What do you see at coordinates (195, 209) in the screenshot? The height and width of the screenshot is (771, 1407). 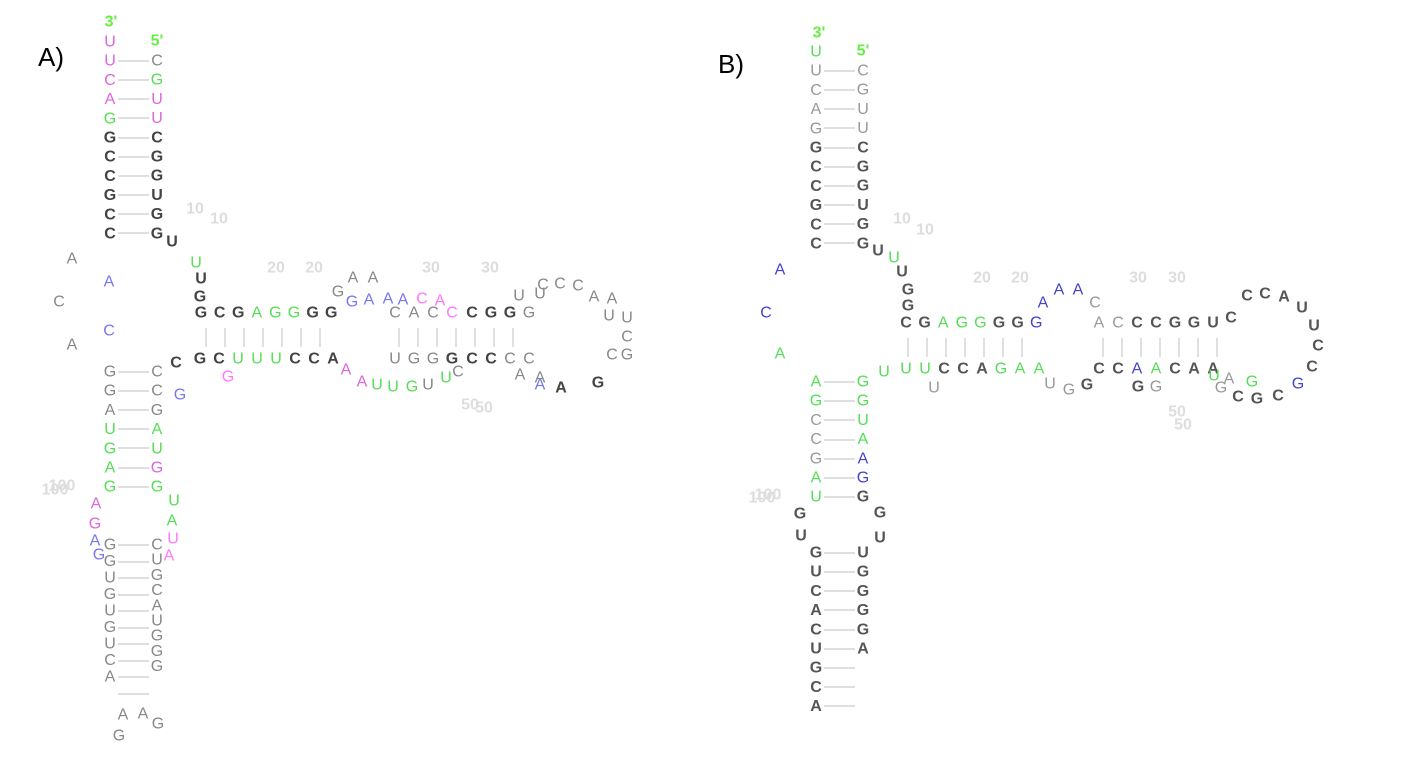 I see `position-label-10: 10` at bounding box center [195, 209].